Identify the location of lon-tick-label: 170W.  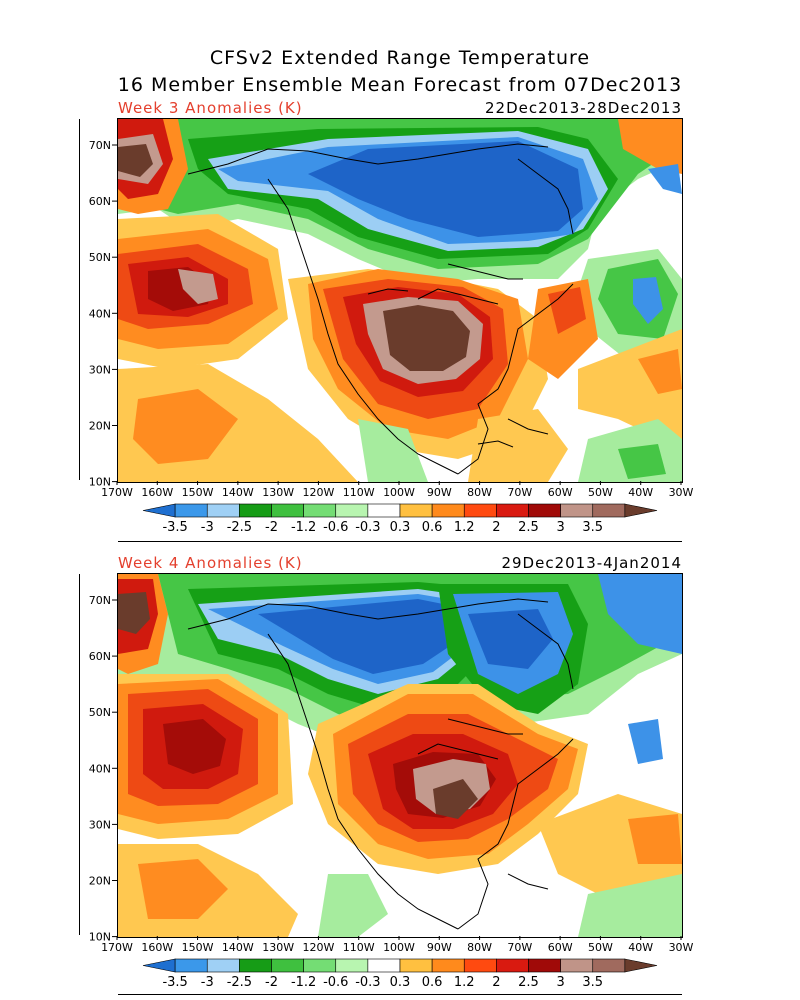
(117, 492).